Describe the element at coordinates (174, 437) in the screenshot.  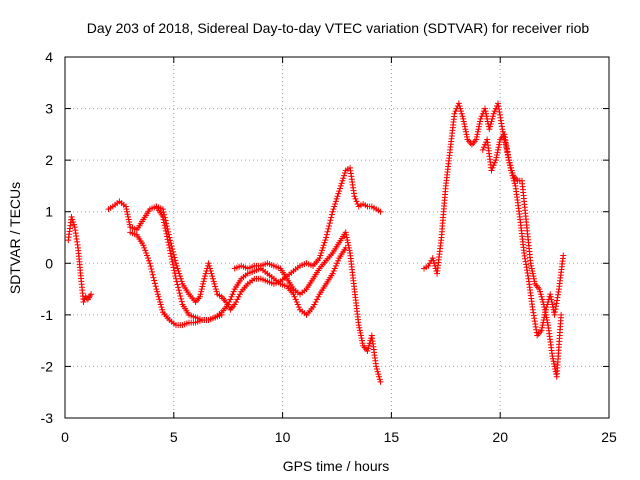
I see `x-tick-label: 5` at that location.